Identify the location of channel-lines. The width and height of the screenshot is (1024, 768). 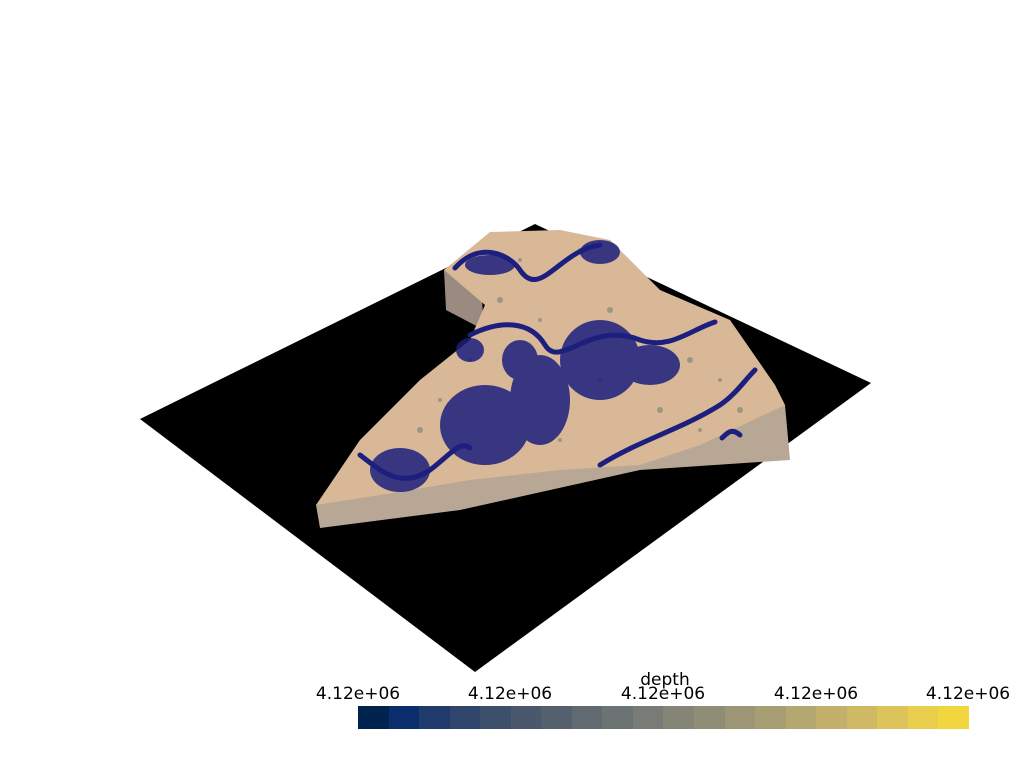
(557, 361).